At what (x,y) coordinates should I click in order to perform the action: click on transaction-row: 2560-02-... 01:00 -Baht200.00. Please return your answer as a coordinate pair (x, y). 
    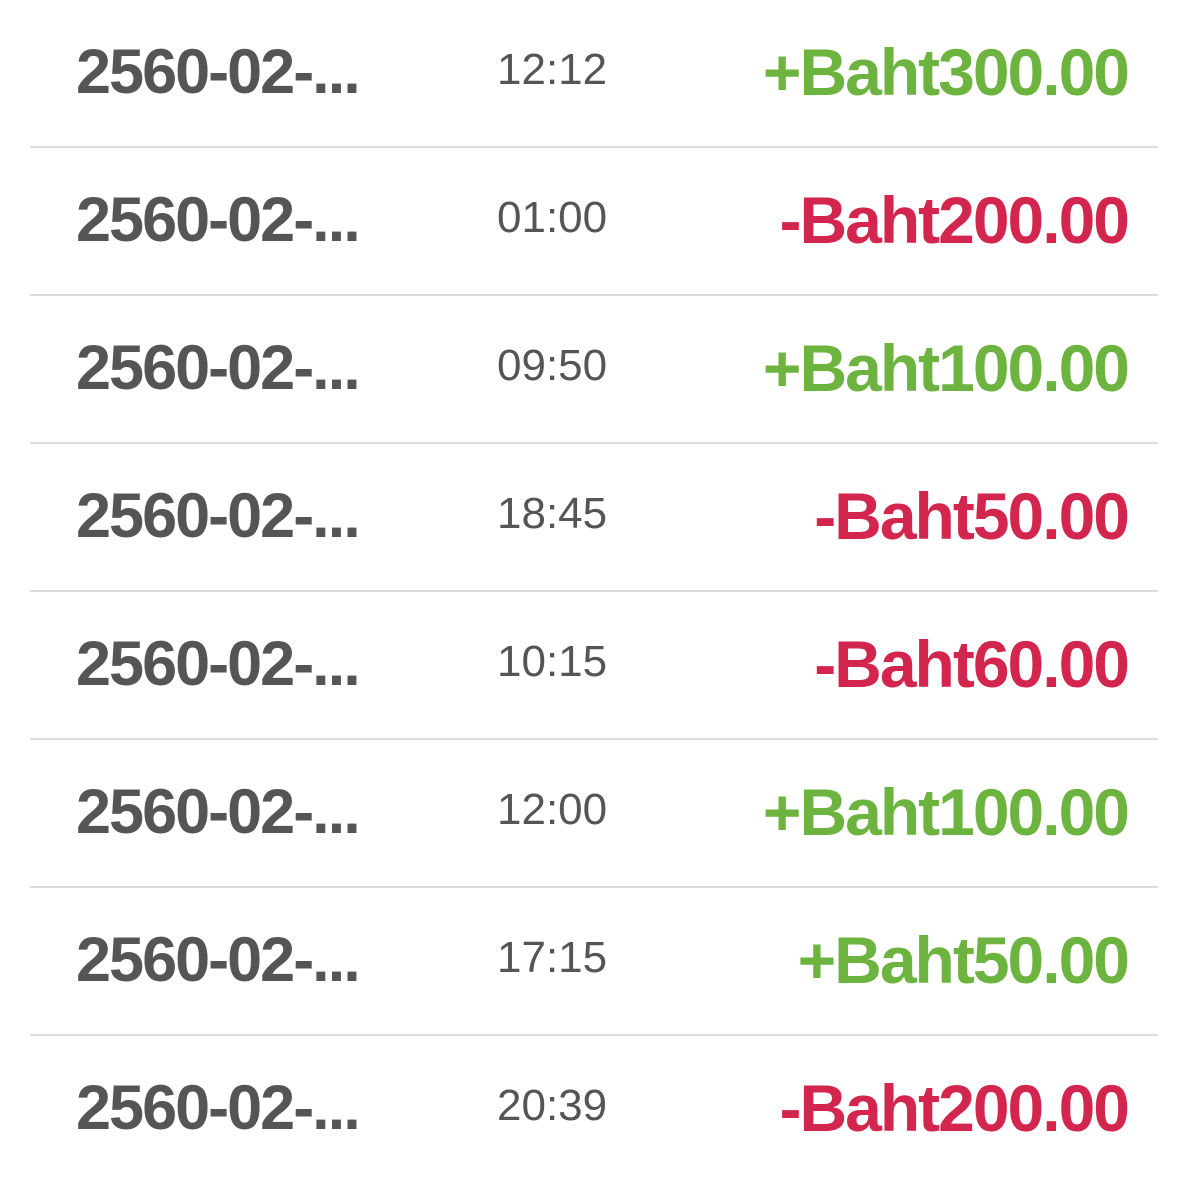
    Looking at the image, I should click on (595, 222).